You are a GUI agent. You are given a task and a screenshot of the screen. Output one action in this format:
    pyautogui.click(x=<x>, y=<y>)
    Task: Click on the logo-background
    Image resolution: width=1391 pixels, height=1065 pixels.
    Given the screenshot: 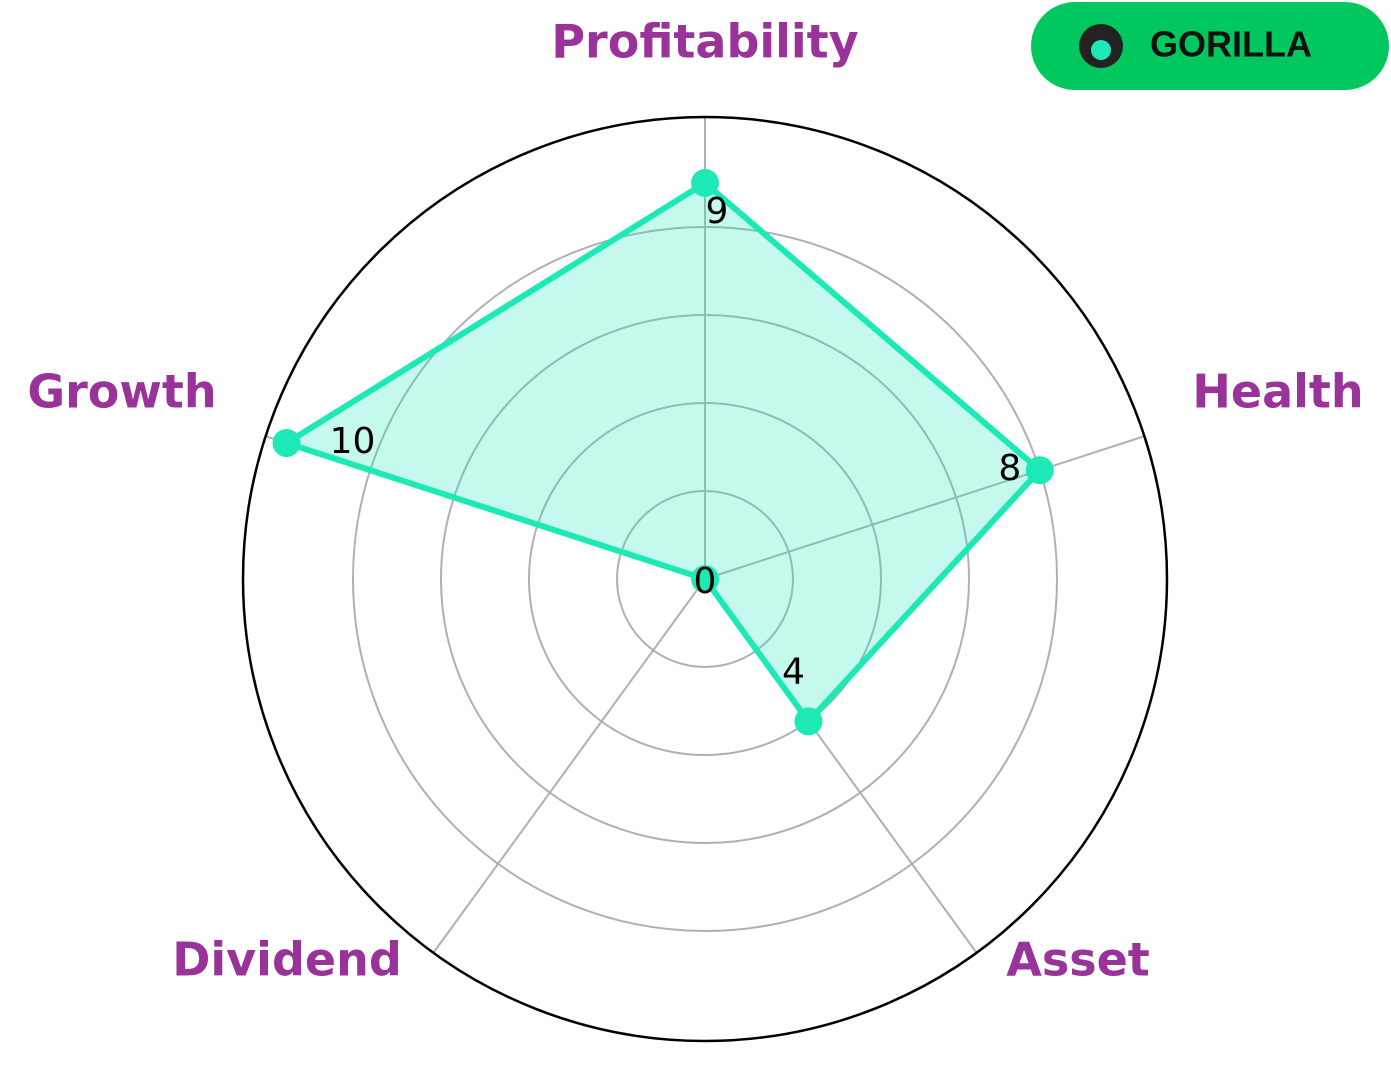 What is the action you would take?
    pyautogui.click(x=1210, y=46)
    